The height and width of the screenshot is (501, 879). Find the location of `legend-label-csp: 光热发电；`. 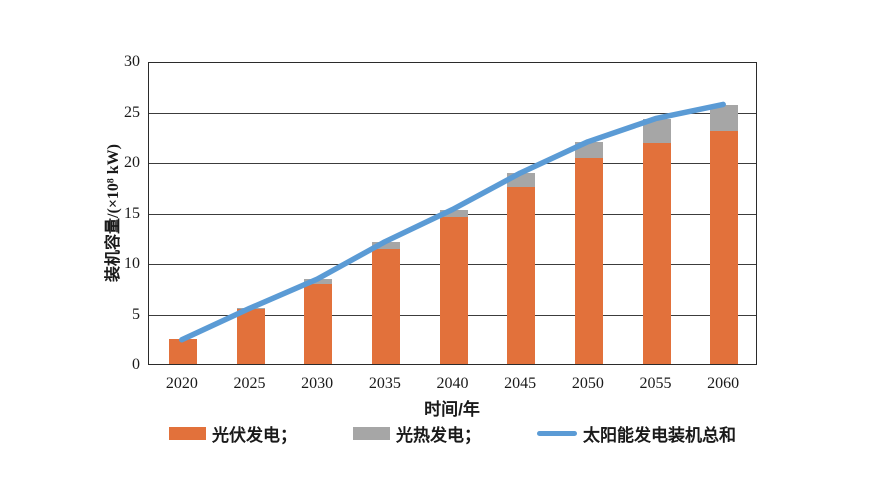

legend-label-csp: 光热发电； is located at coordinates (438, 435).